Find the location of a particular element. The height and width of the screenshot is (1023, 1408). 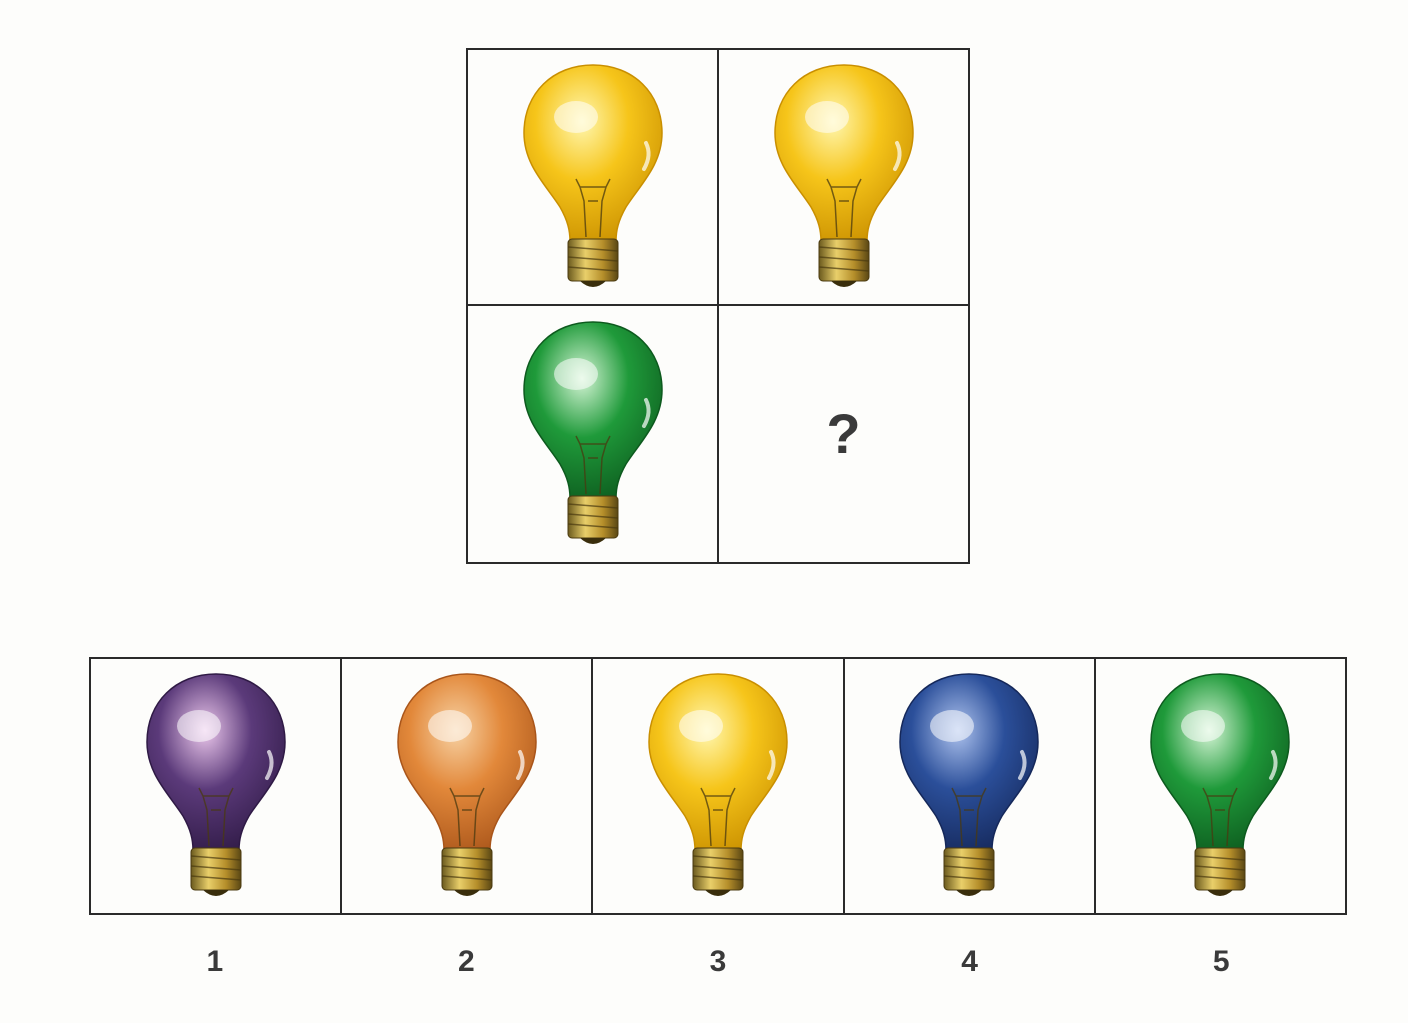

option-labels: 1 2 3 4 5 is located at coordinates (718, 962).